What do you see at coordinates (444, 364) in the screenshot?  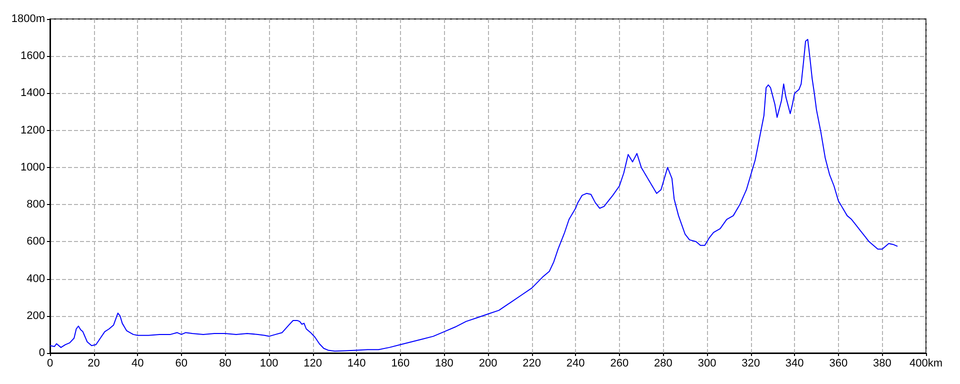 I see `x-tick-label: 180` at bounding box center [444, 364].